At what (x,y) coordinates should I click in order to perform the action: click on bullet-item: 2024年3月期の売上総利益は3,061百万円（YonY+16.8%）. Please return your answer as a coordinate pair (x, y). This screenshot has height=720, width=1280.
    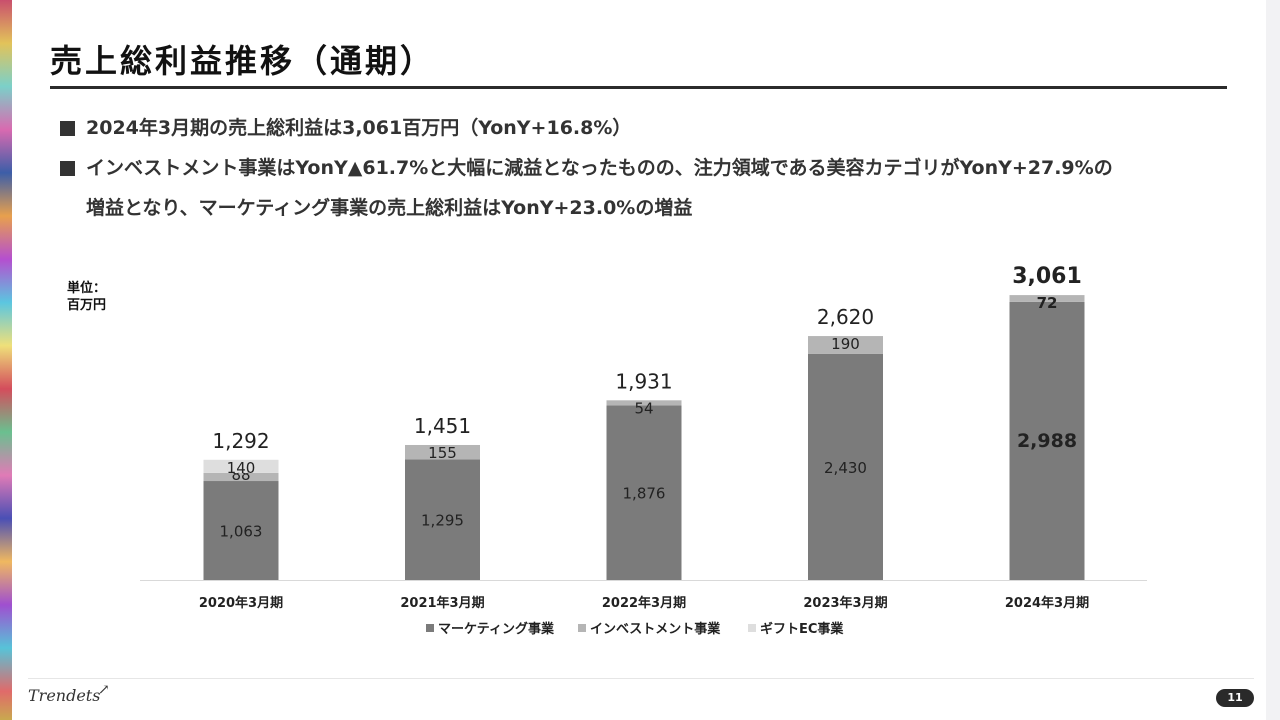
    Looking at the image, I should click on (645, 128).